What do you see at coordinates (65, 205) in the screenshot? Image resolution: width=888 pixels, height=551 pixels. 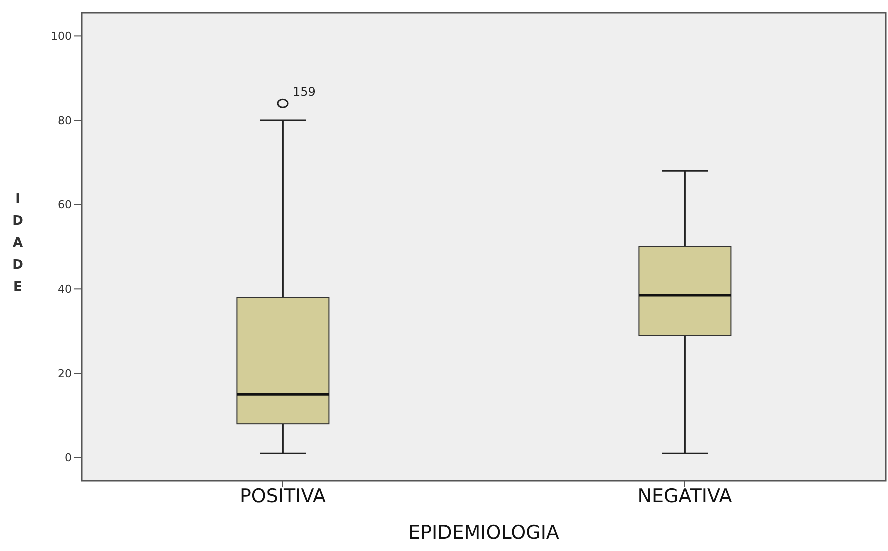 I see `y-tick-label: 60` at bounding box center [65, 205].